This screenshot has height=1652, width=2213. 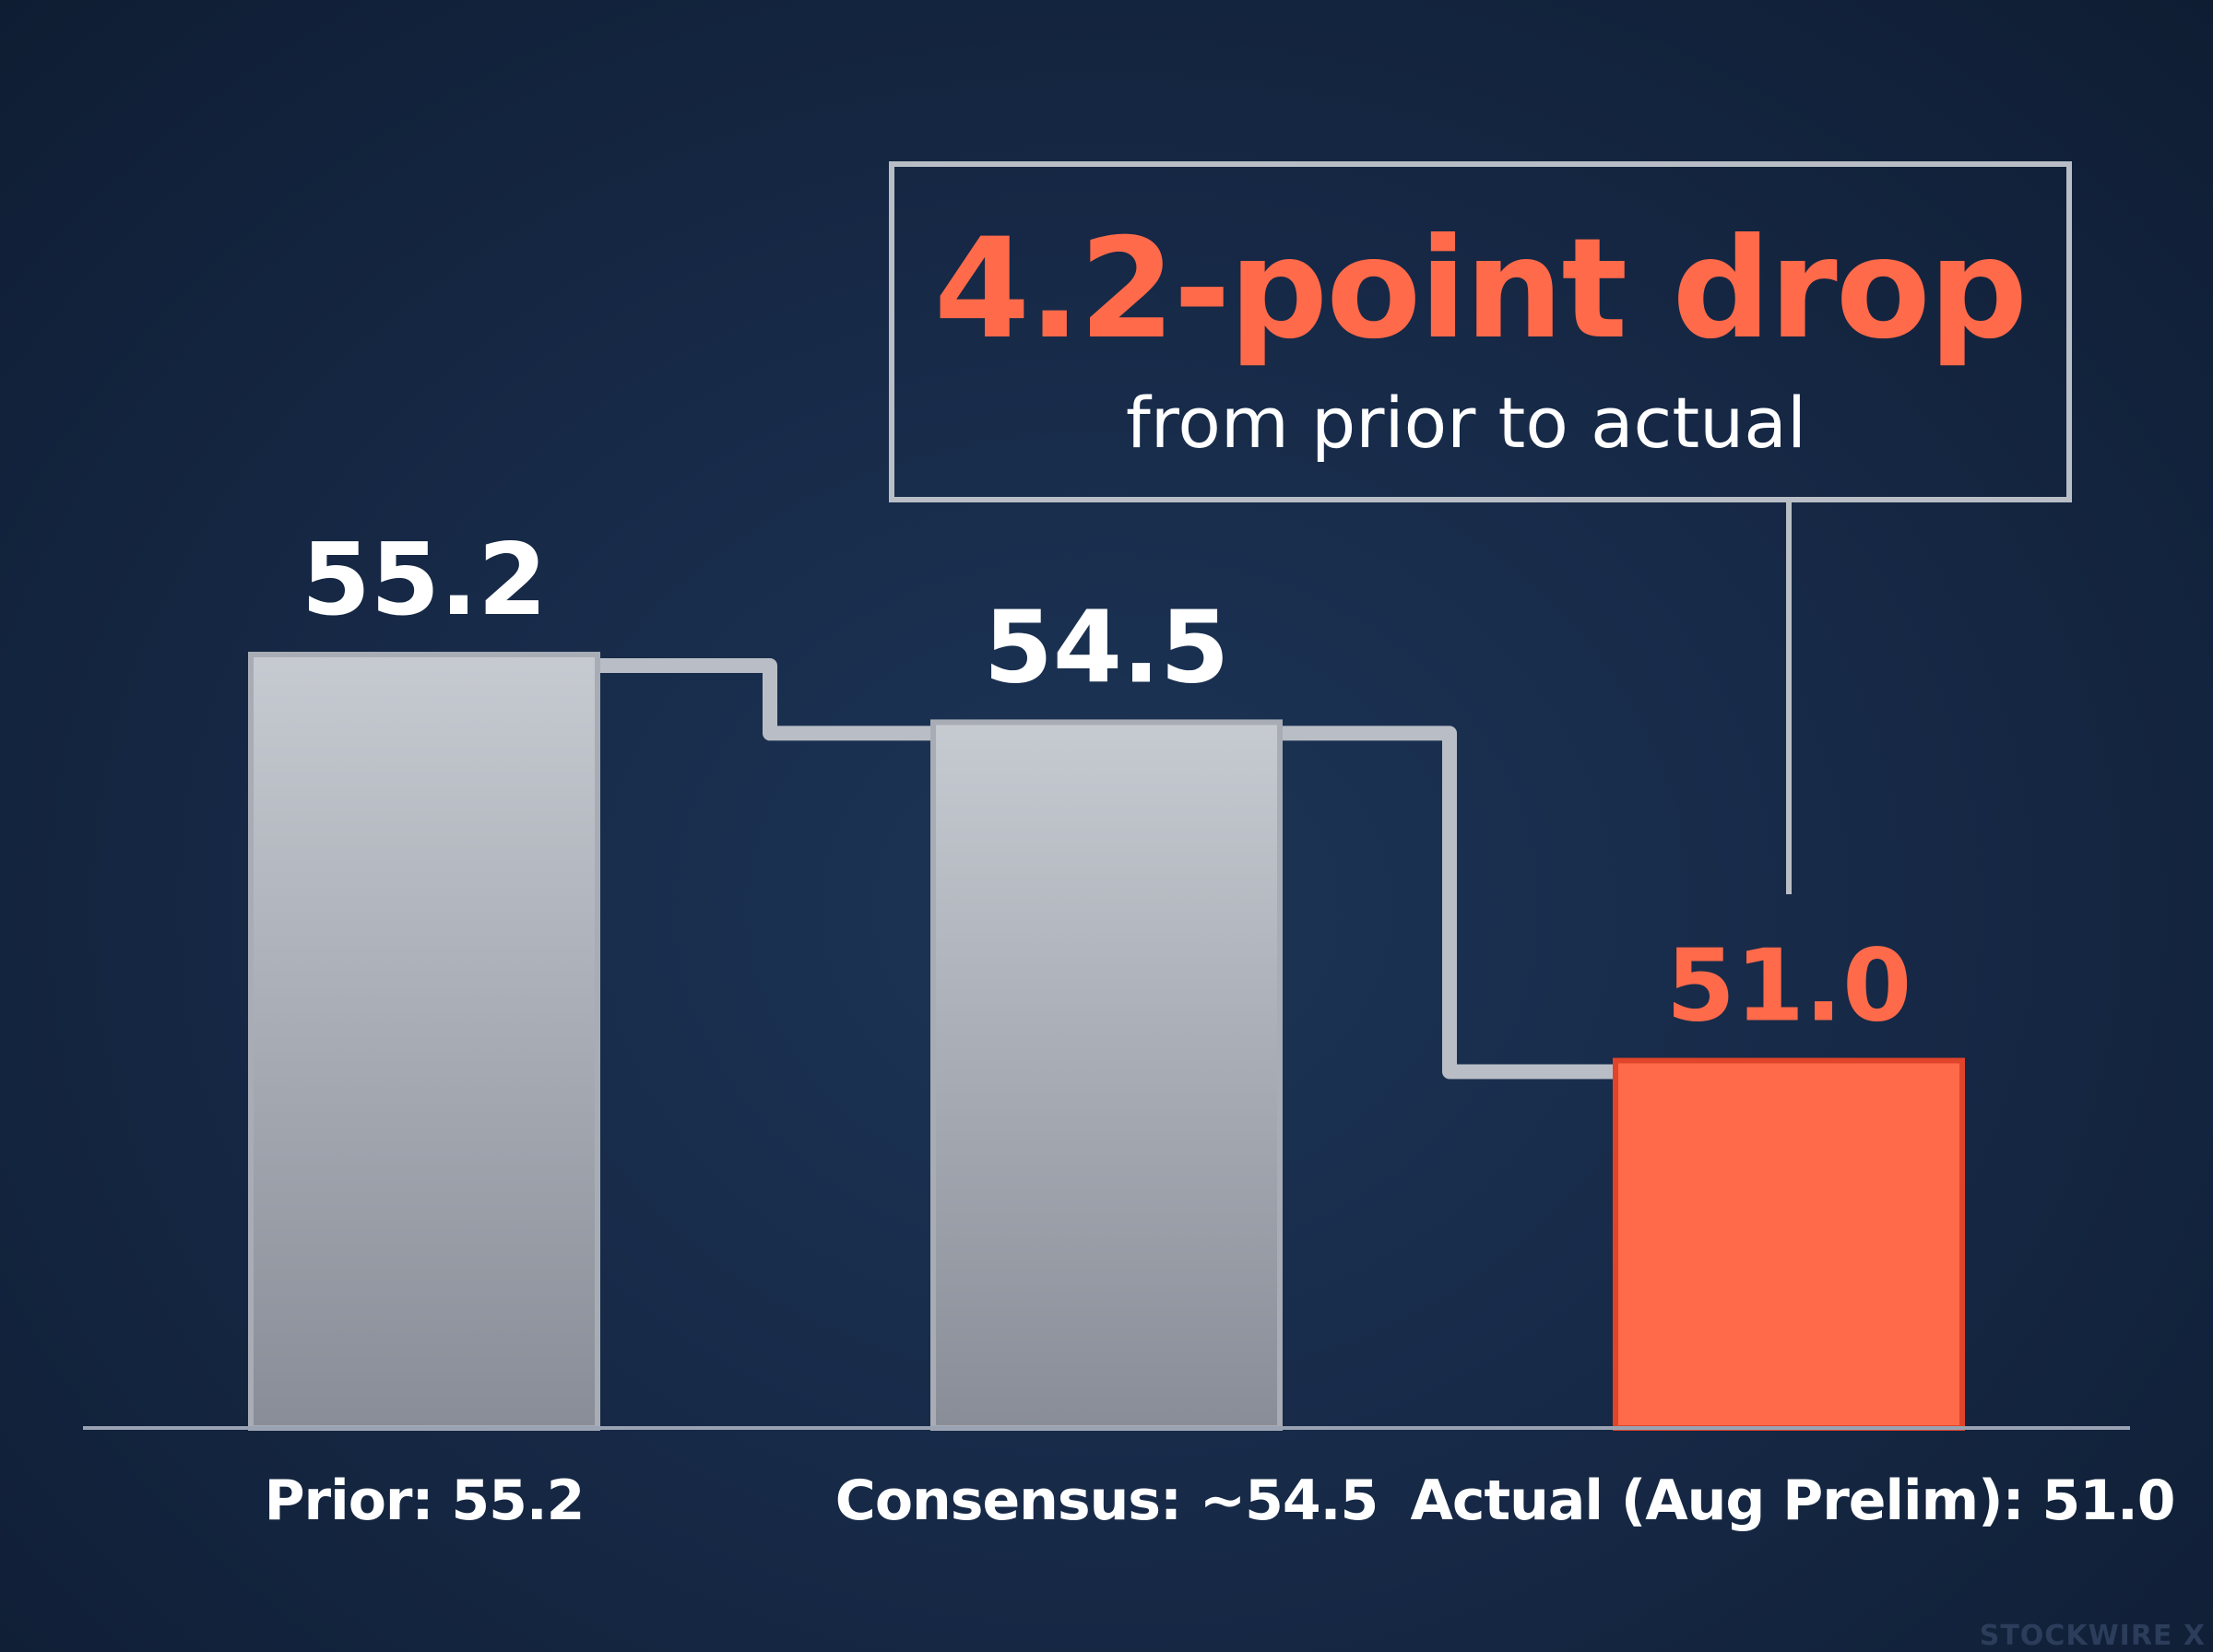 I want to click on callout-box, so click(x=1480, y=331).